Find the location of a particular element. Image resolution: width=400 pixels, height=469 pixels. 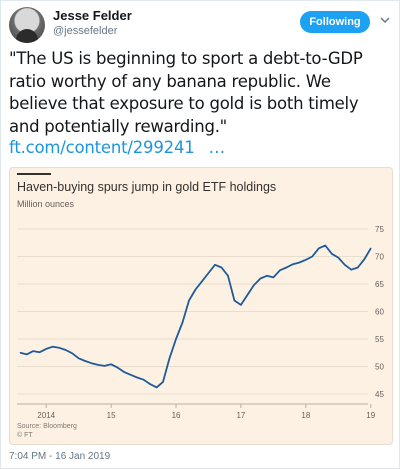

y-tick-label: 65 is located at coordinates (379, 284).